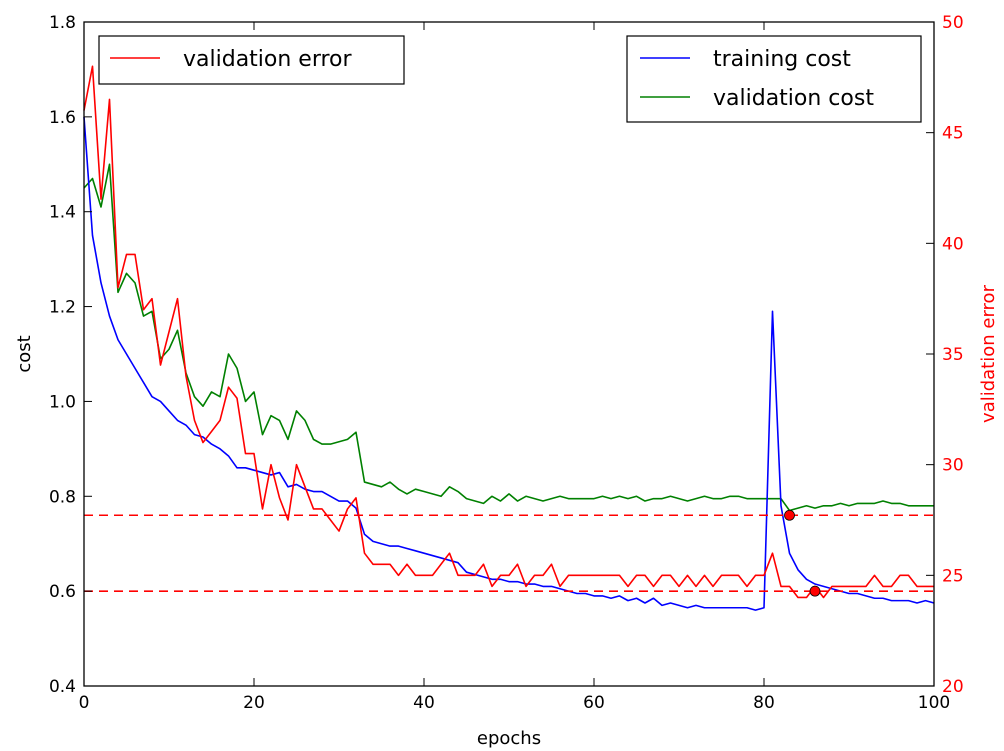 This screenshot has height=751, width=1004. Describe the element at coordinates (62, 23) in the screenshot. I see `y-tick-label: 1.8` at that location.